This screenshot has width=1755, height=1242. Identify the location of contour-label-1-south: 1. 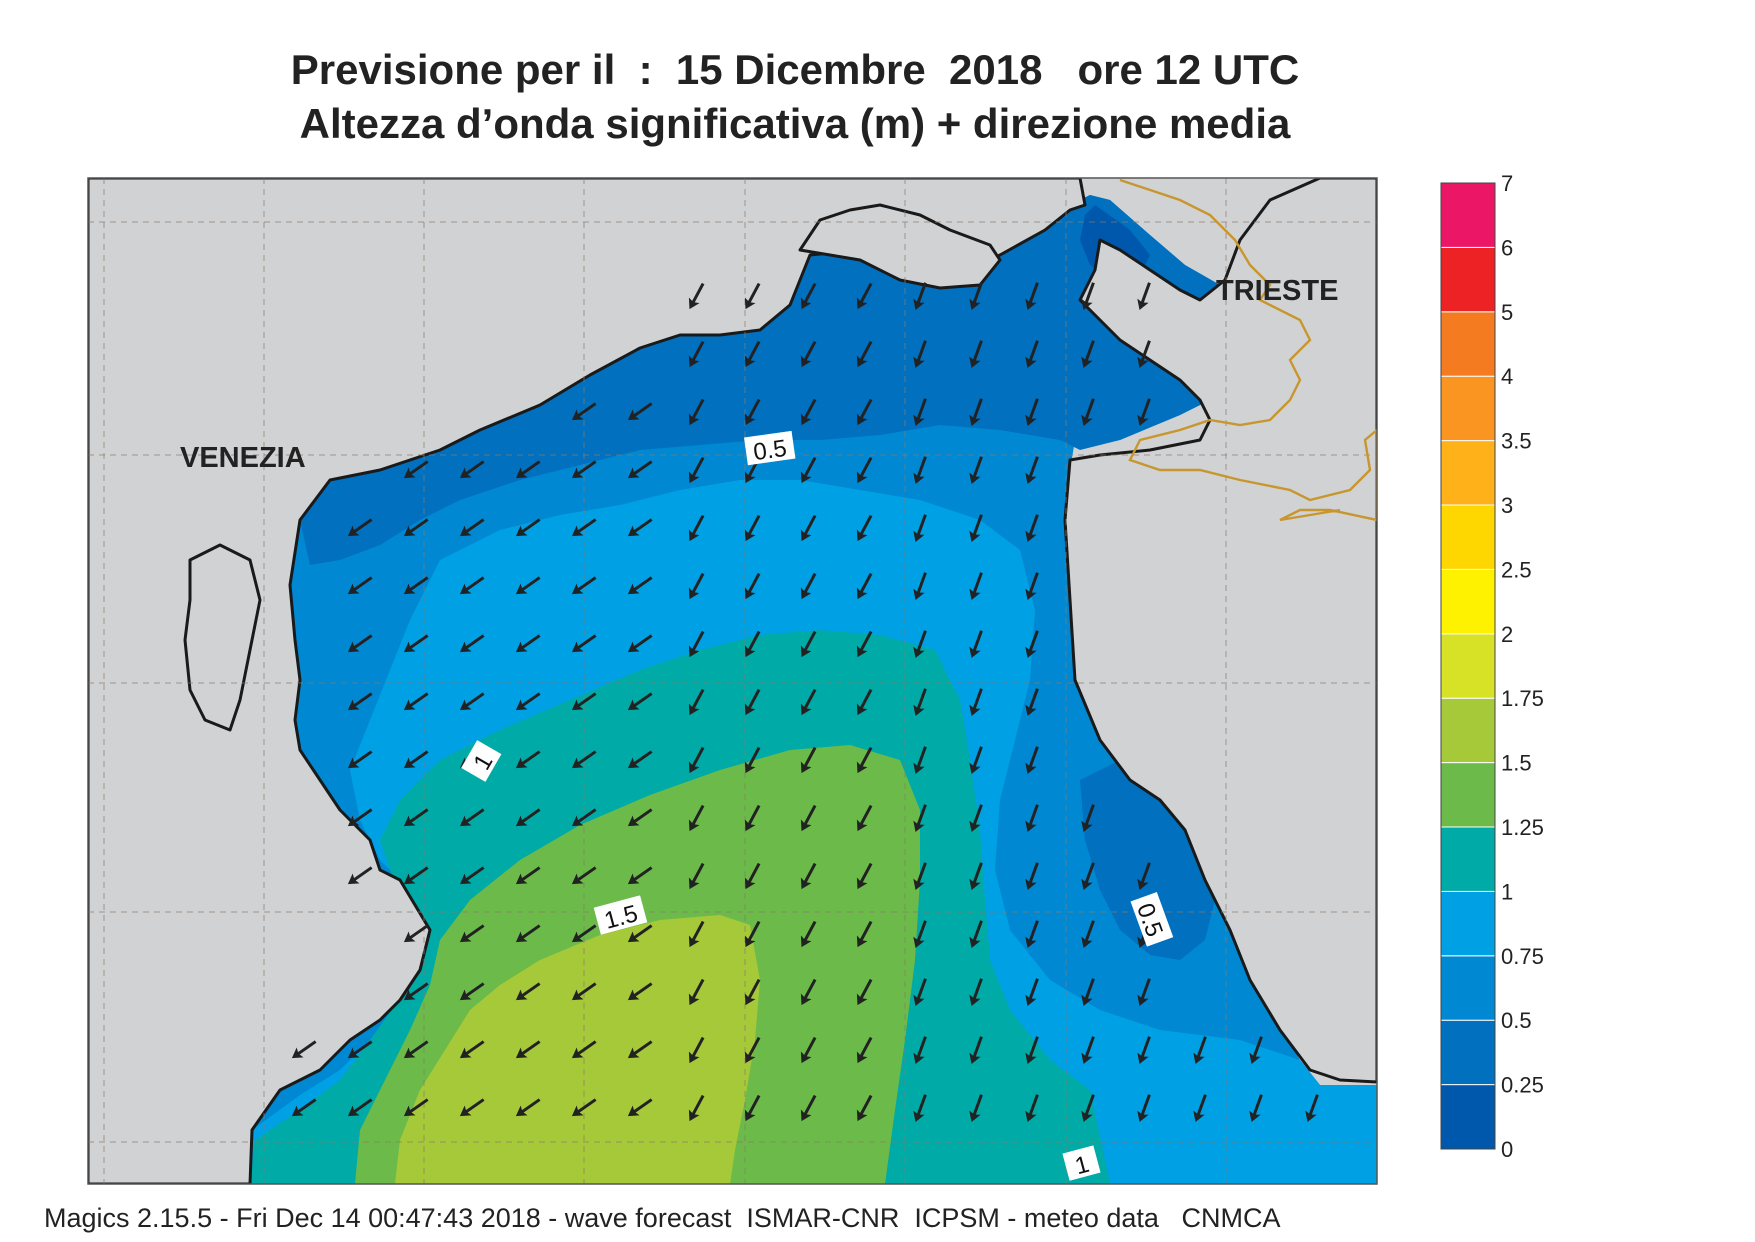
(1081, 1163).